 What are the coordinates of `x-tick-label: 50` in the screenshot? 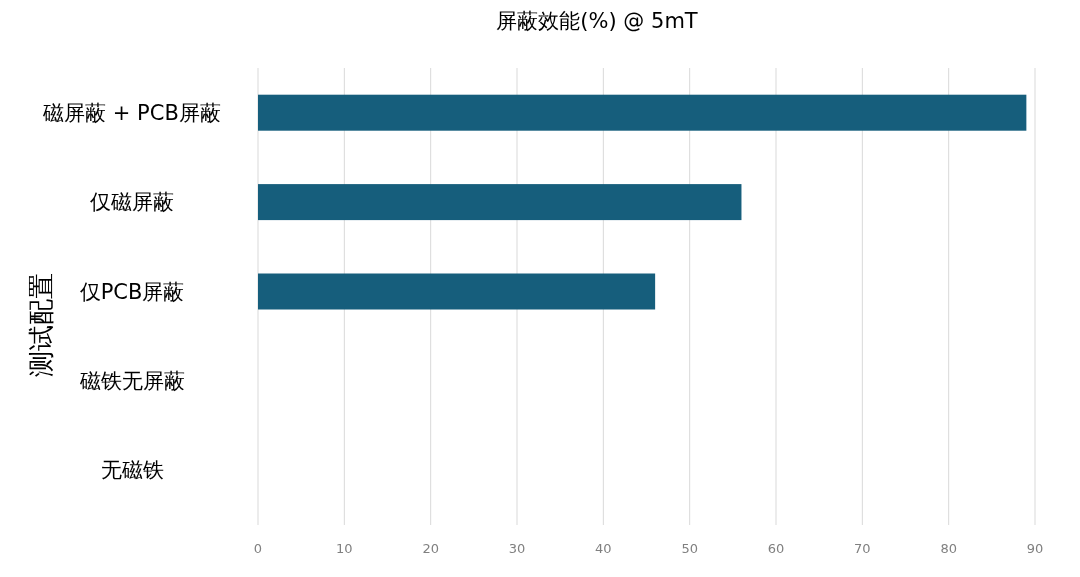 It's located at (689, 548).